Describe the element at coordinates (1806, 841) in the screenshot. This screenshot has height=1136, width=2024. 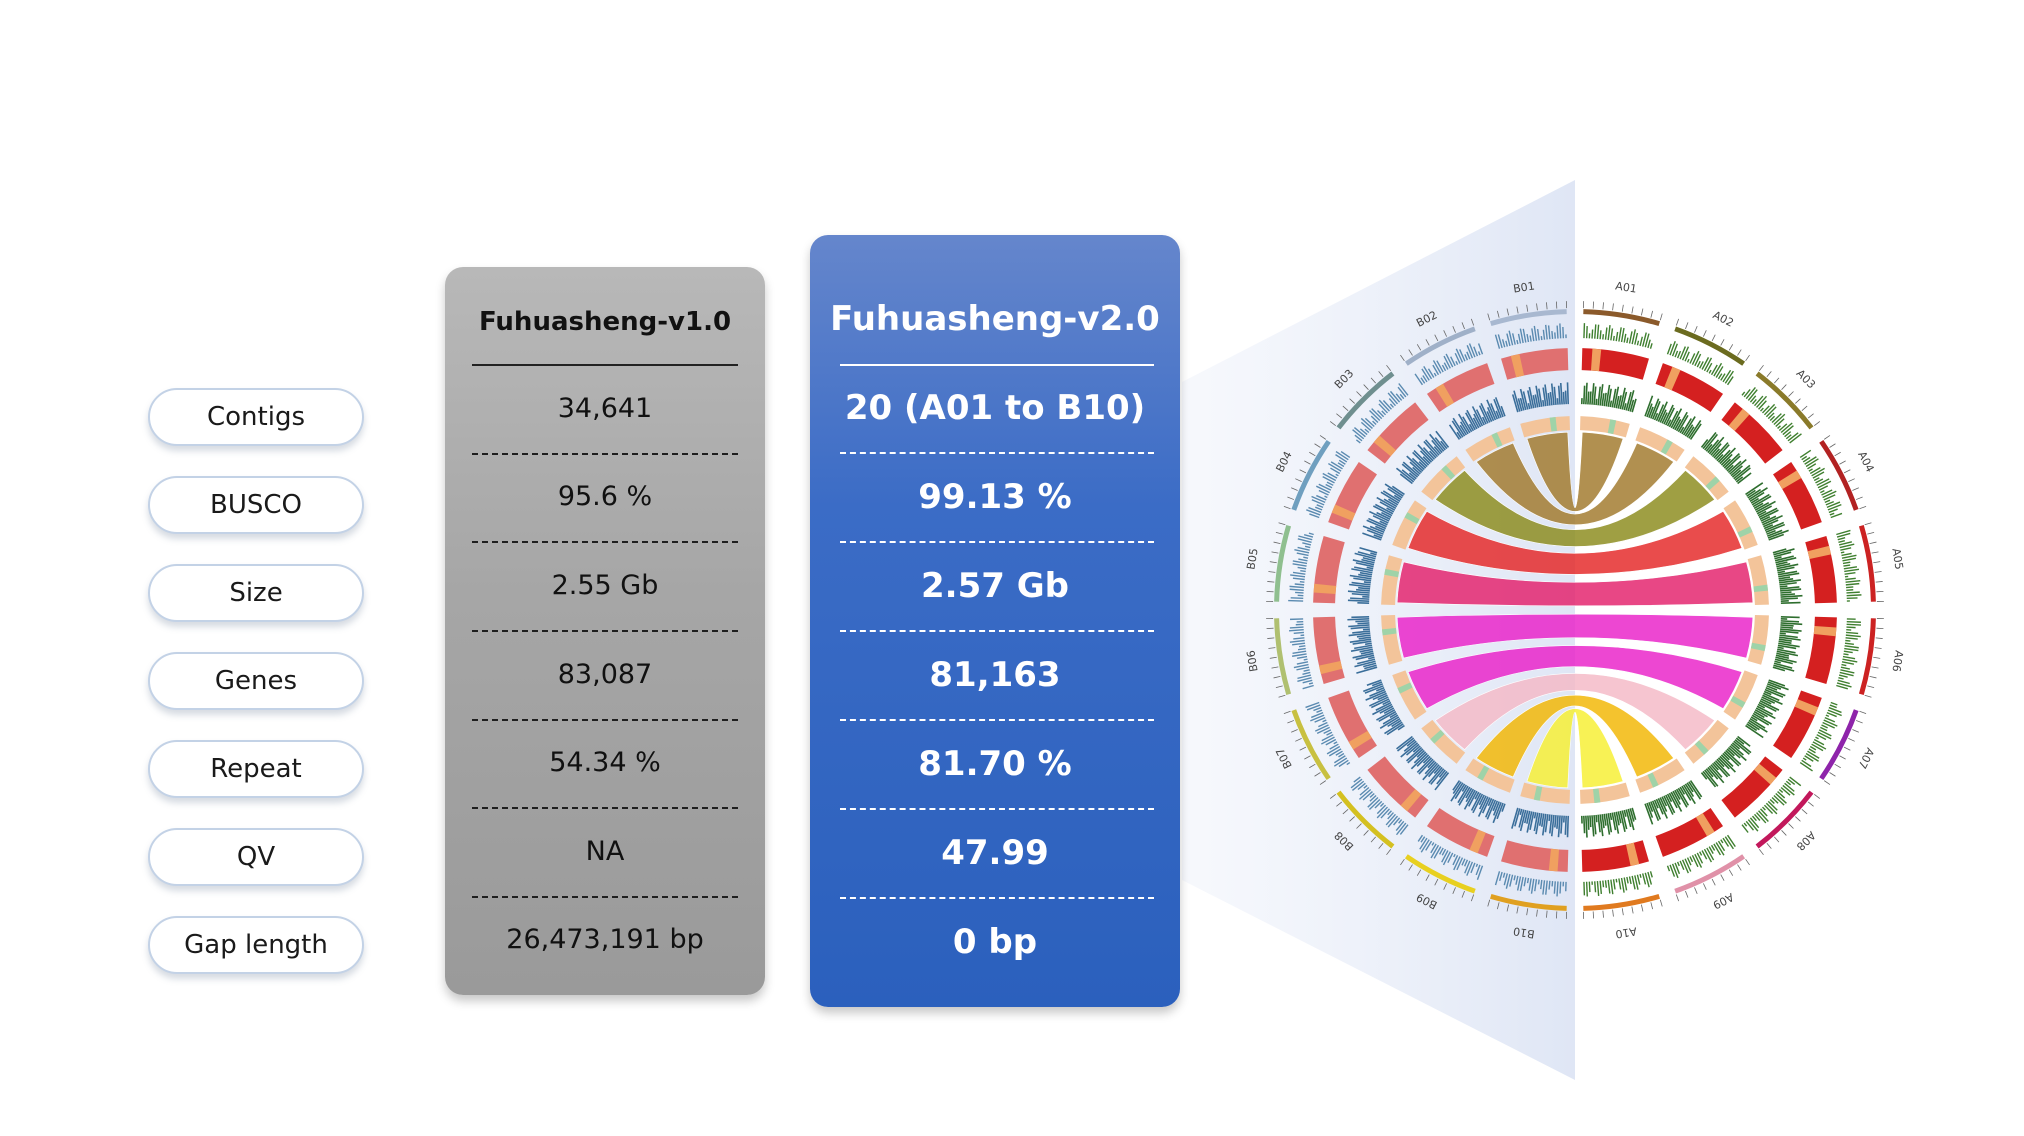
I see `chromosome-label: A08` at that location.